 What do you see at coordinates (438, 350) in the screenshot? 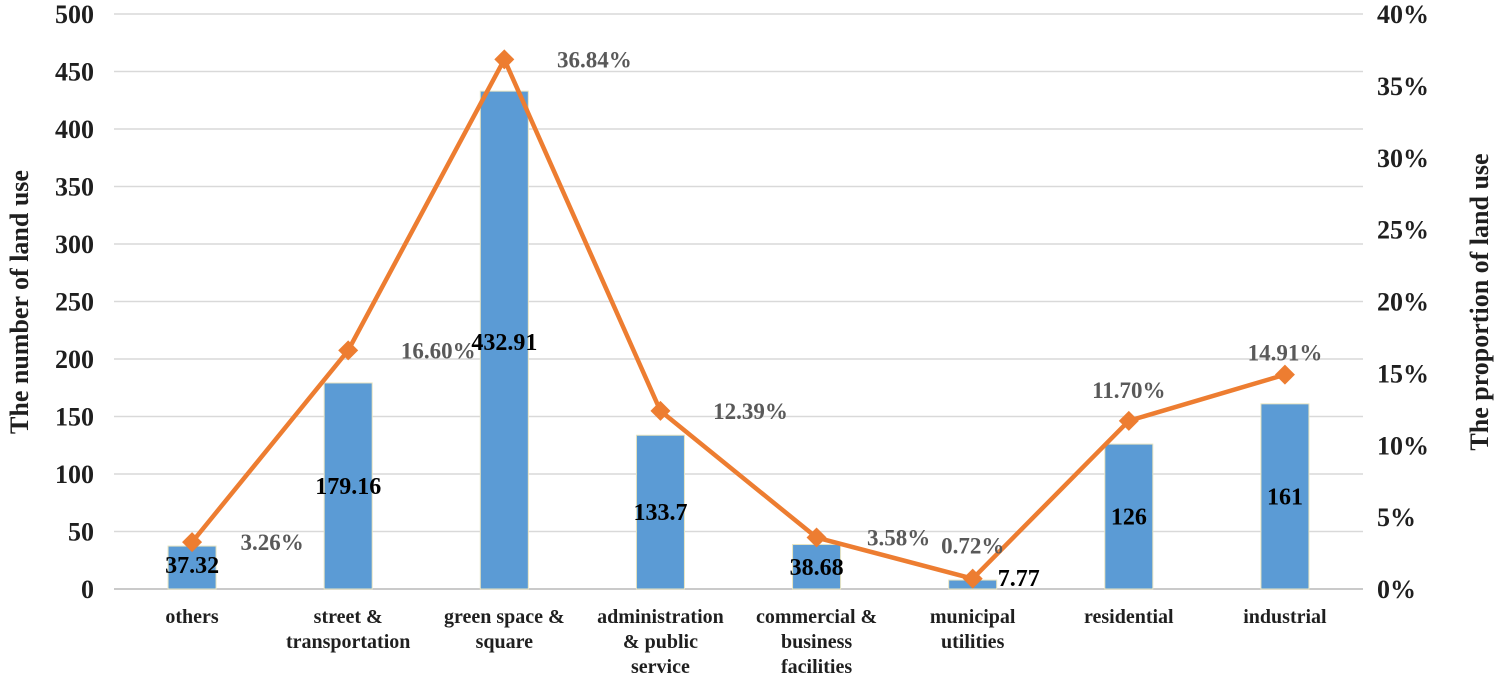
I see `line-value-label: 16.60%` at bounding box center [438, 350].